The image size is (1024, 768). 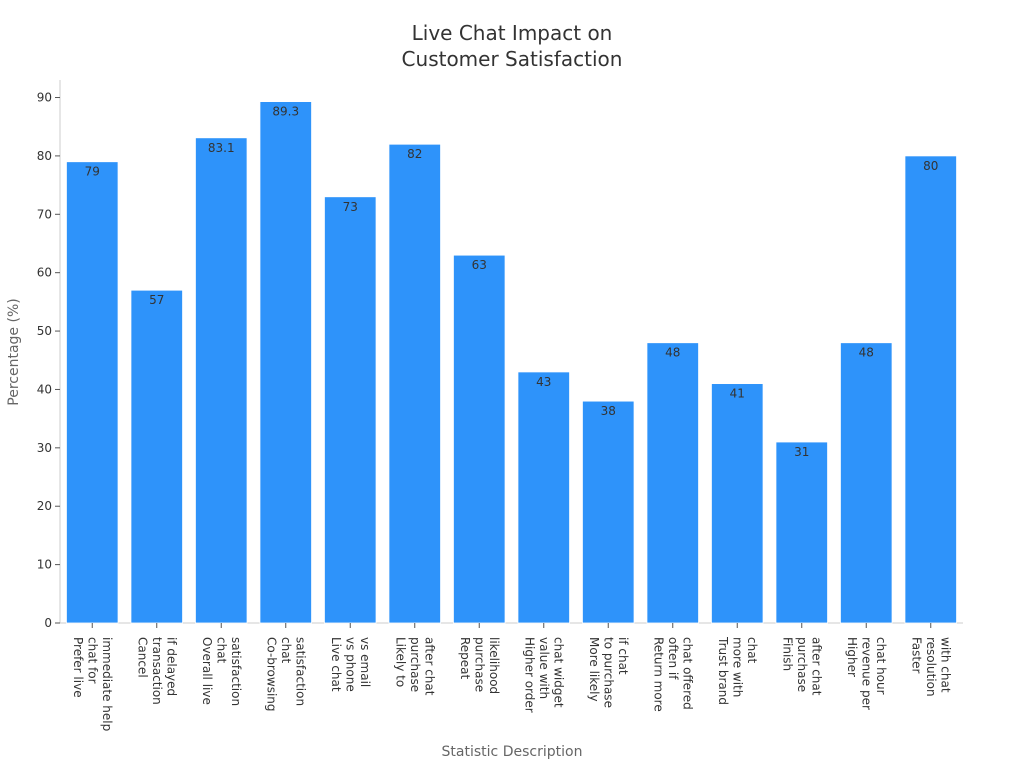 What do you see at coordinates (543, 382) in the screenshot?
I see `bar-value-label: 43` at bounding box center [543, 382].